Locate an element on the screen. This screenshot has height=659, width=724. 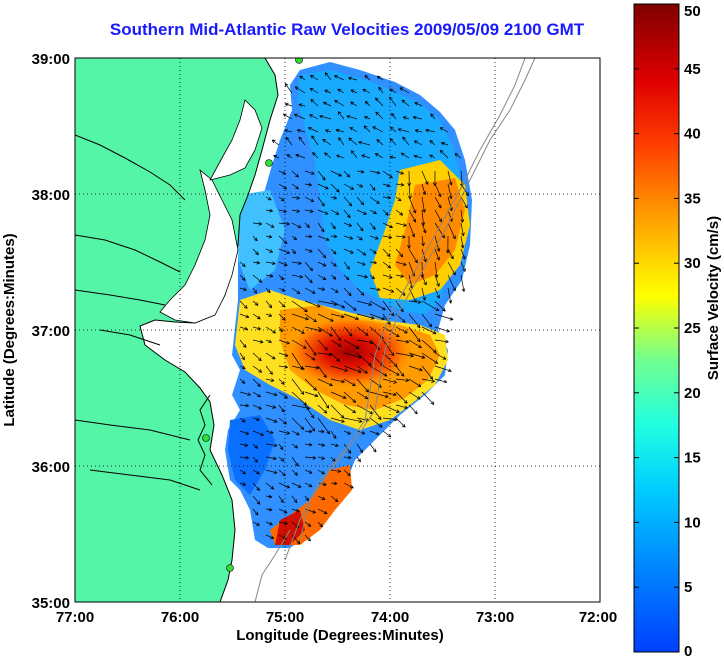
colorbar-tick-label: 10 is located at coordinates (692, 522).